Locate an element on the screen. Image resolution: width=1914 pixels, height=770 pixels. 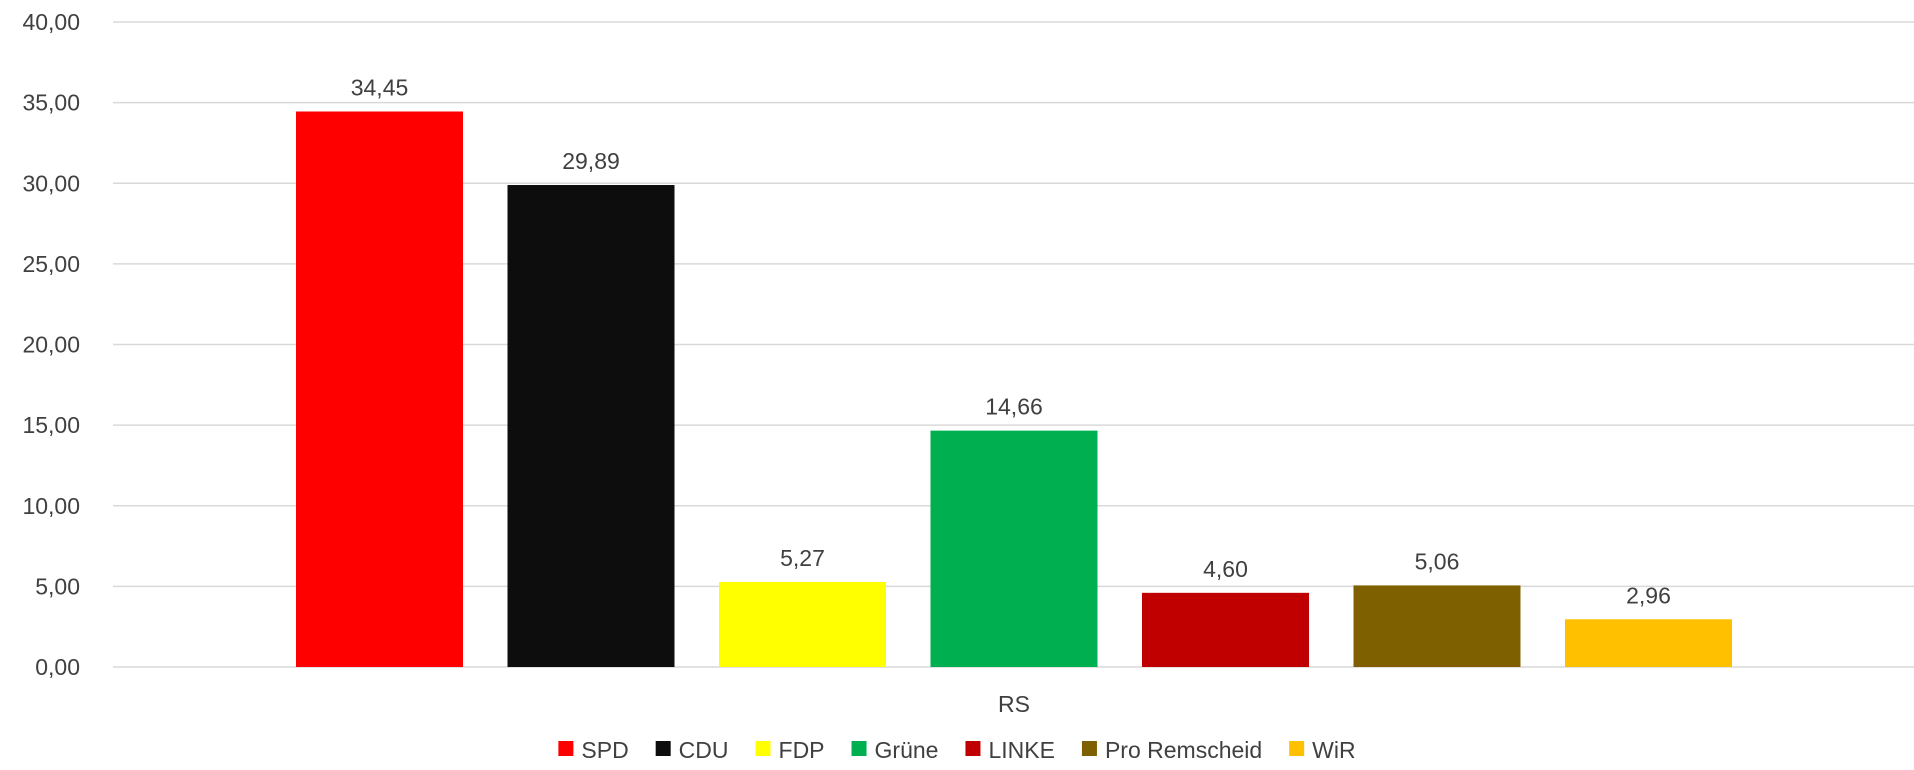
bar-spd is located at coordinates (379, 389).